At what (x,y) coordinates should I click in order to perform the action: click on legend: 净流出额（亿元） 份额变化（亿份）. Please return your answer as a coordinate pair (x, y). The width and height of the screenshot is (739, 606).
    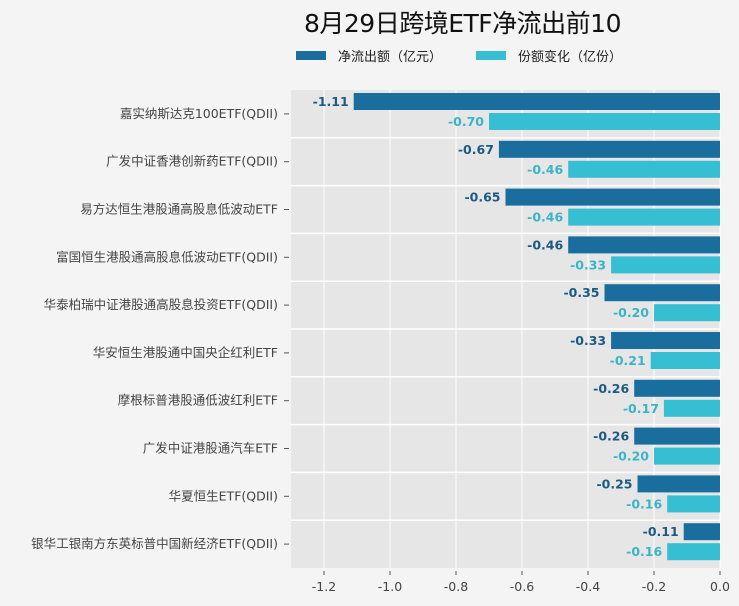
    Looking at the image, I should click on (476, 55).